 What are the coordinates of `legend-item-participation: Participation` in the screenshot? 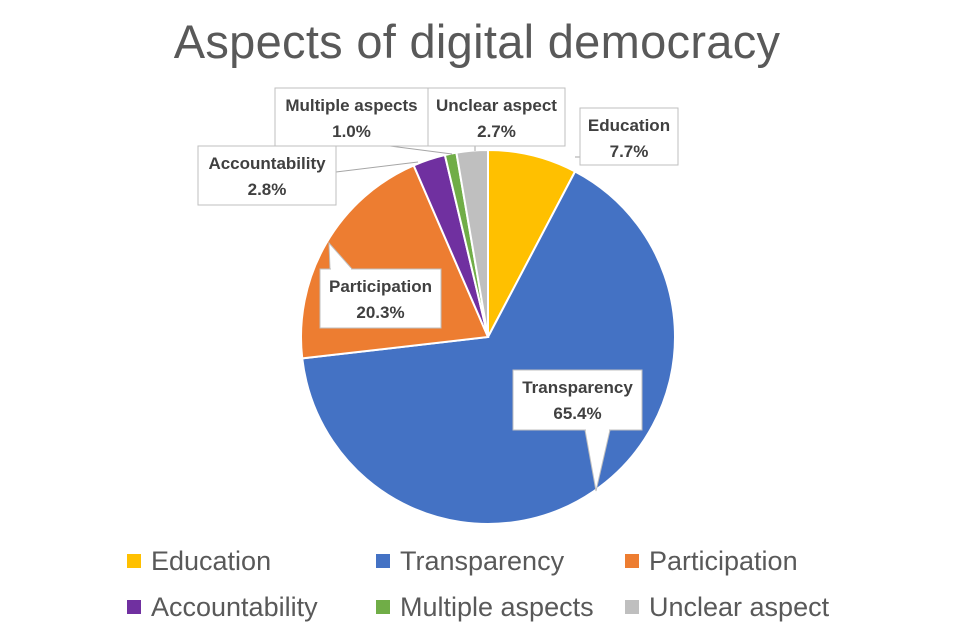 It's located at (711, 561).